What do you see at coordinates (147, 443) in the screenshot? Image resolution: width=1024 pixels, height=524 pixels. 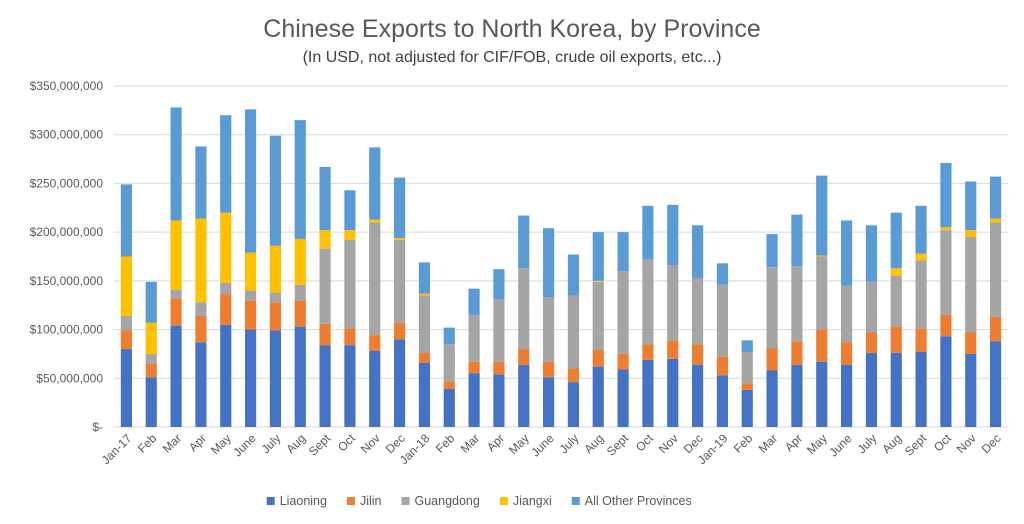 I see `x-tick-label: Feb` at bounding box center [147, 443].